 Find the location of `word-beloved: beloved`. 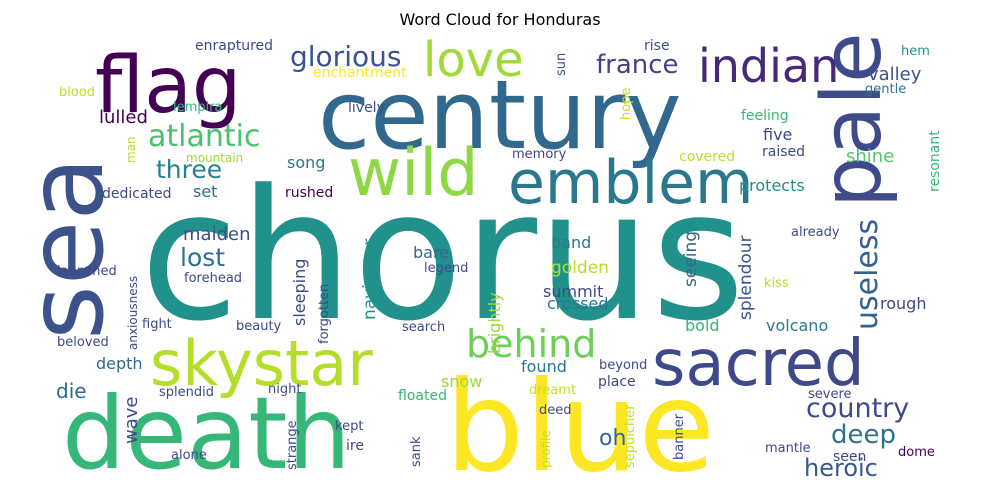

word-beloved: beloved is located at coordinates (83, 342).